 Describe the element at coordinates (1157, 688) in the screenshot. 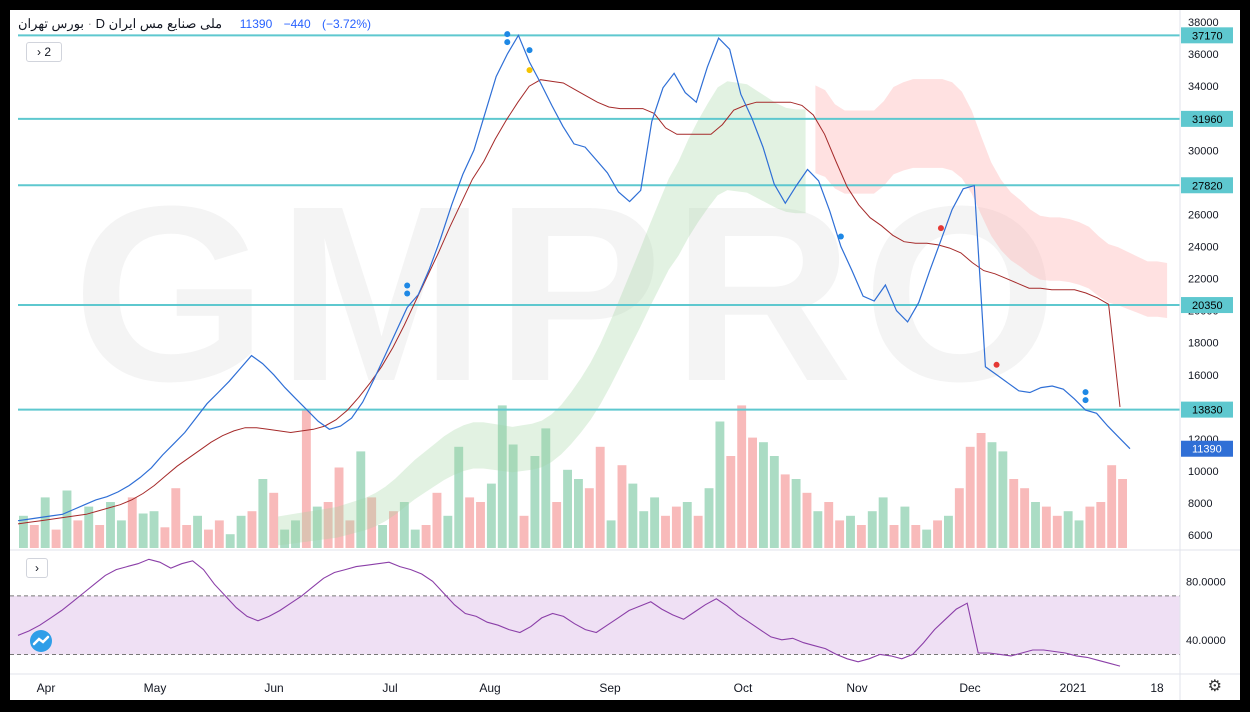

I see `time-axis-label: 18` at that location.